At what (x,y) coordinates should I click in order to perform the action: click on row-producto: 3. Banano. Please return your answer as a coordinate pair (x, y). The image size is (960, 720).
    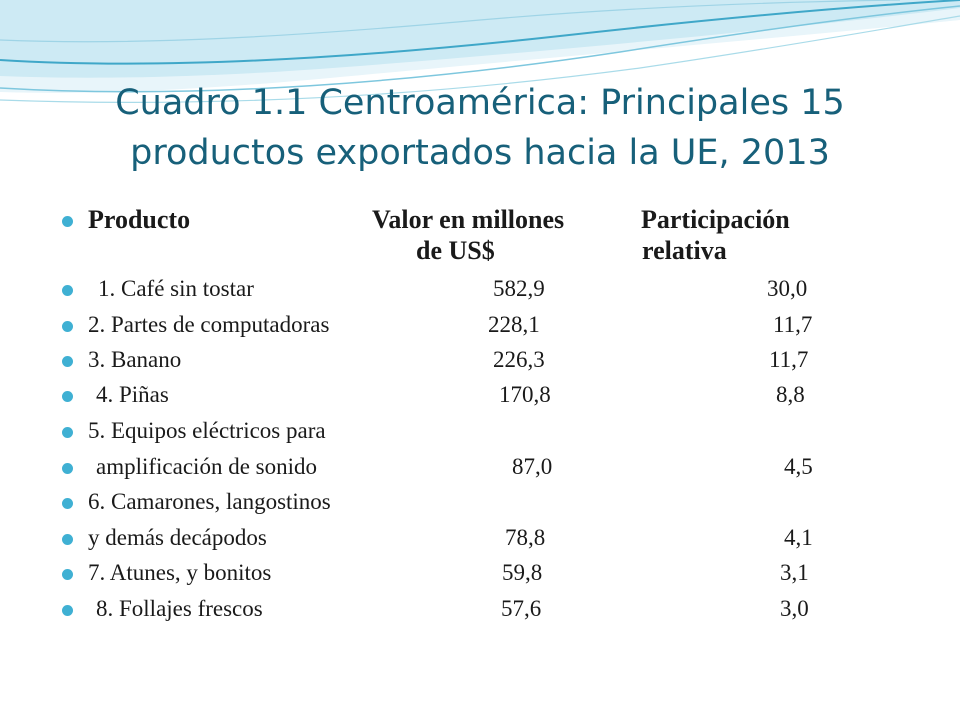
    Looking at the image, I should click on (135, 359).